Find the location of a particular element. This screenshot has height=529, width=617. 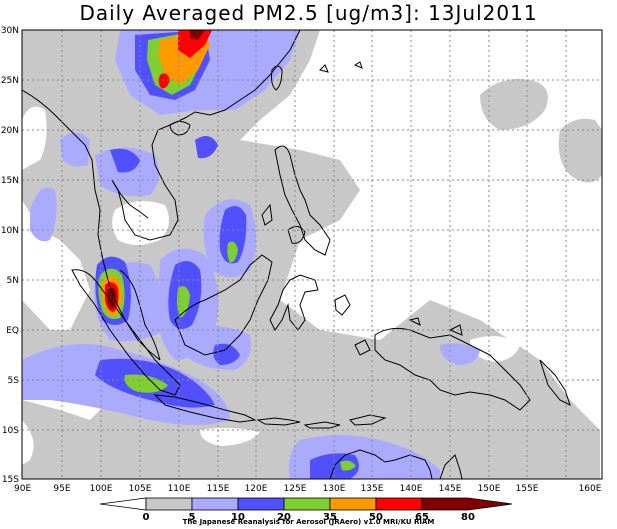

lat-label: 30N is located at coordinates (10, 31).